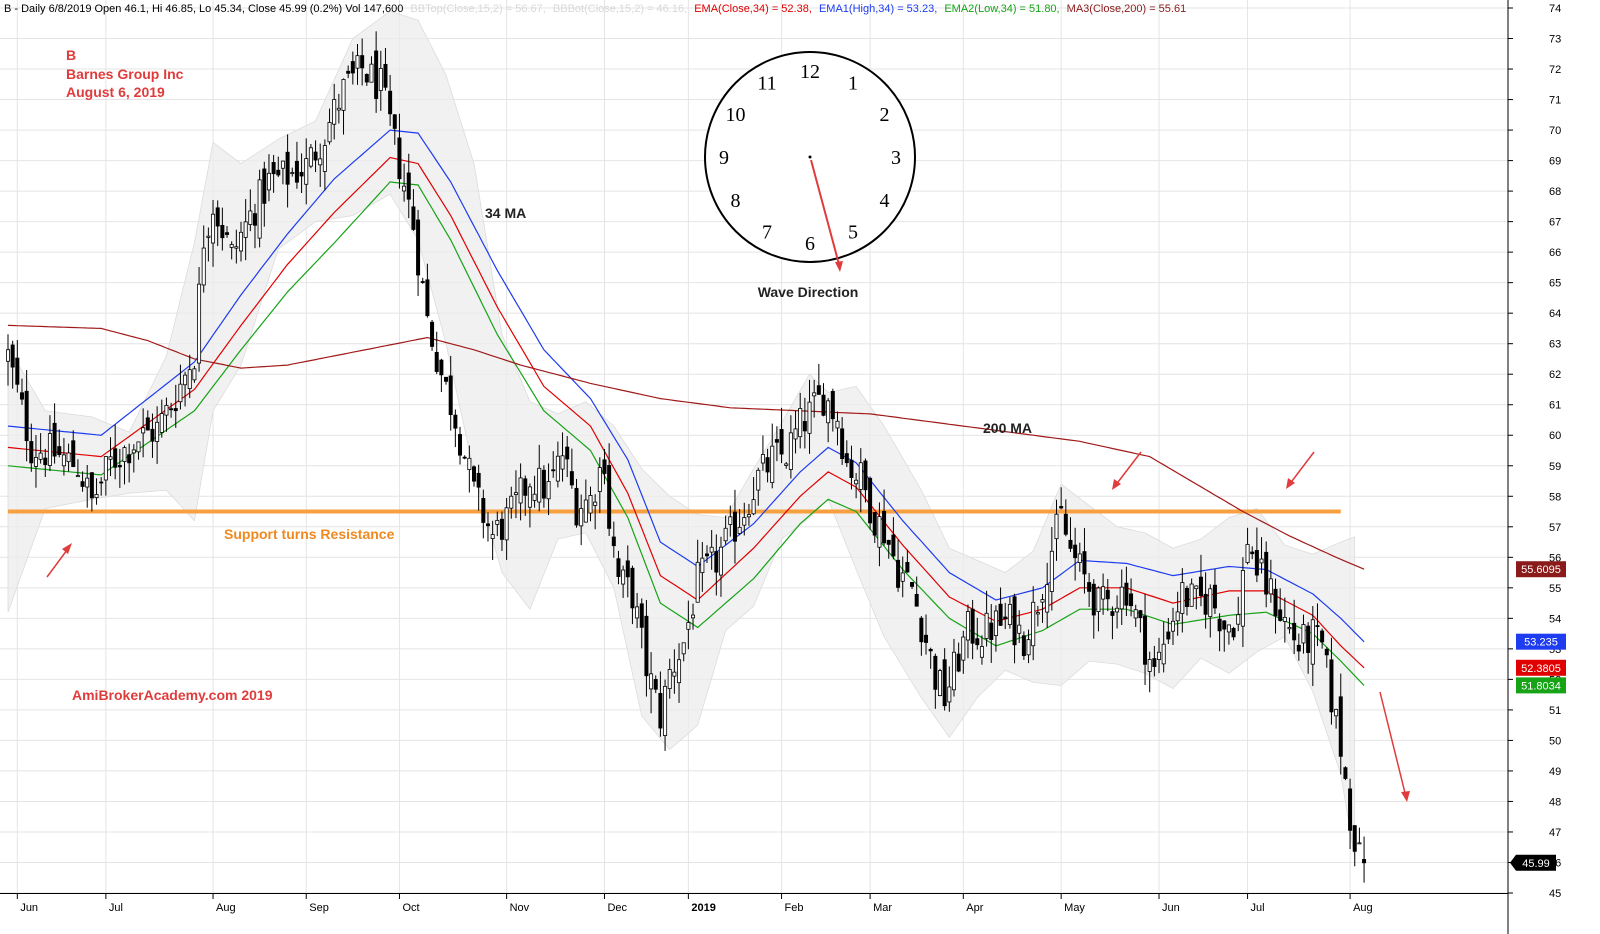 This screenshot has width=1600, height=934. What do you see at coordinates (1171, 908) in the screenshot?
I see `x-tick-label: Jun` at bounding box center [1171, 908].